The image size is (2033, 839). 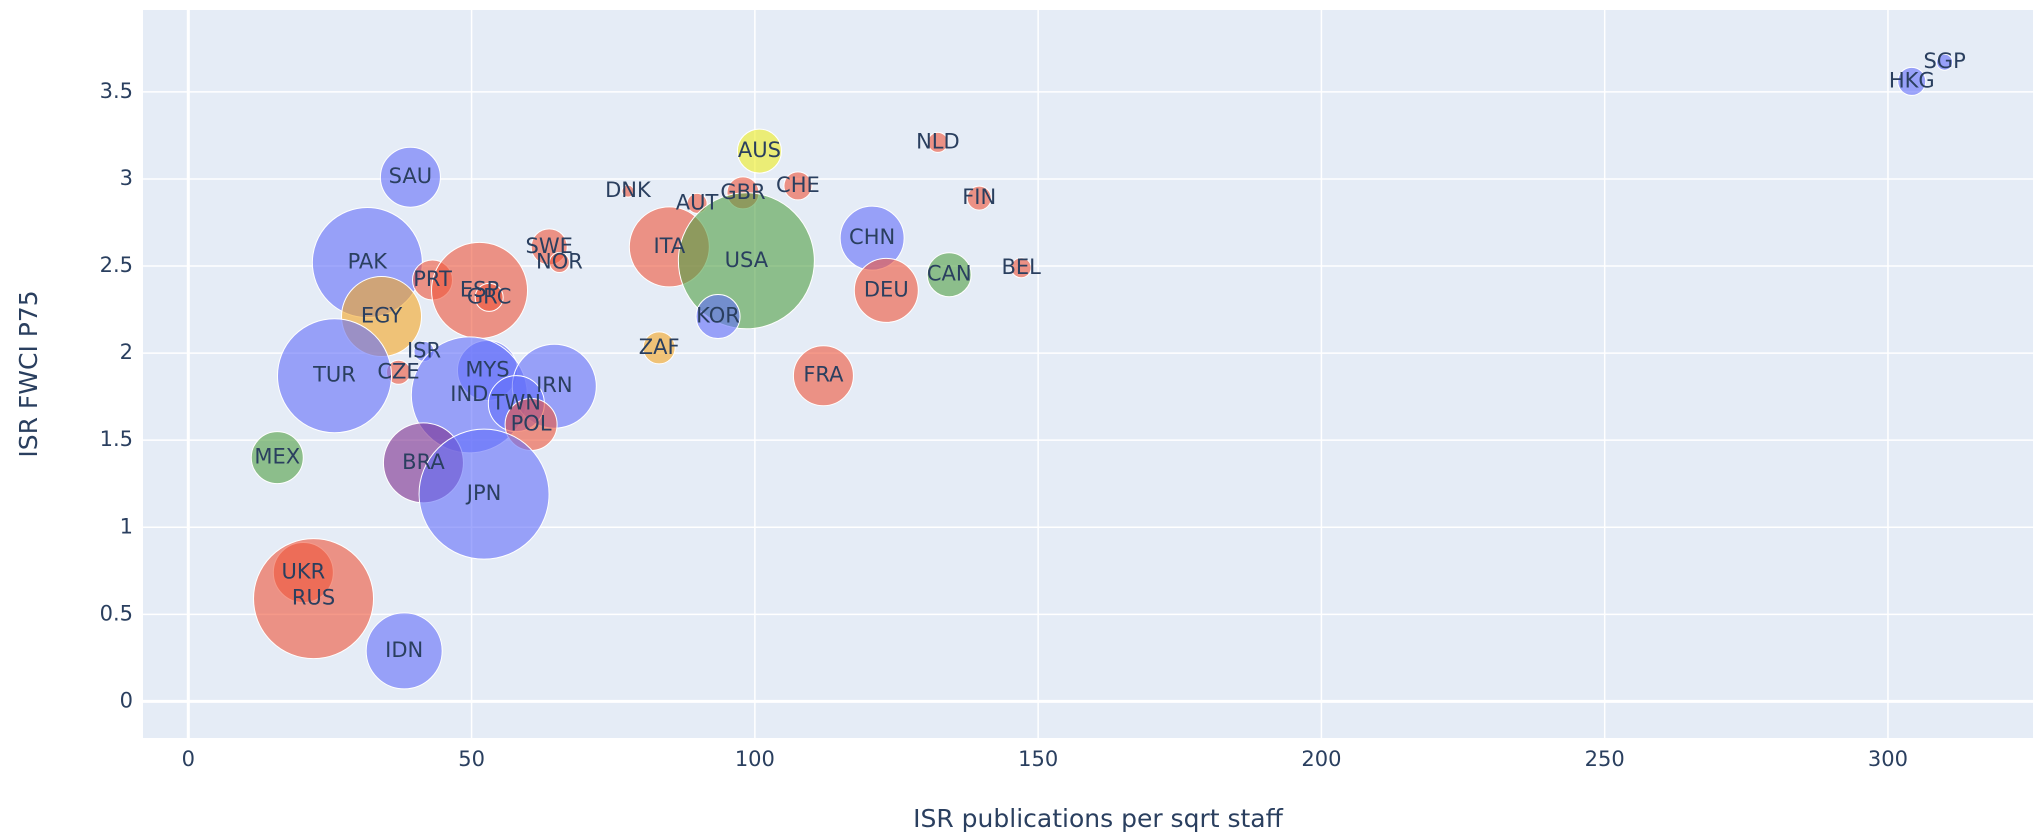 What do you see at coordinates (531, 424) in the screenshot?
I see `point-label: POL` at bounding box center [531, 424].